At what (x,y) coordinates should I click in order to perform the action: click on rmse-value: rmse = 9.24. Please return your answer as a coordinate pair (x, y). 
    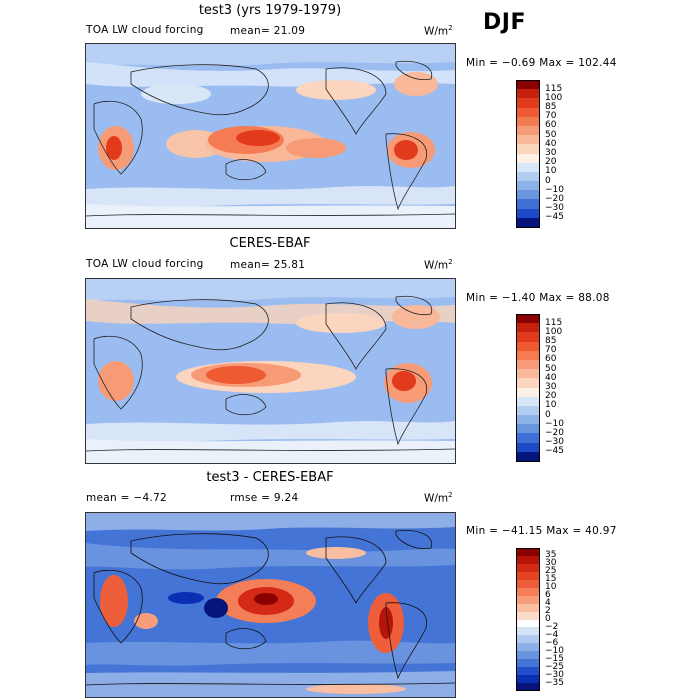
    Looking at the image, I should click on (264, 498).